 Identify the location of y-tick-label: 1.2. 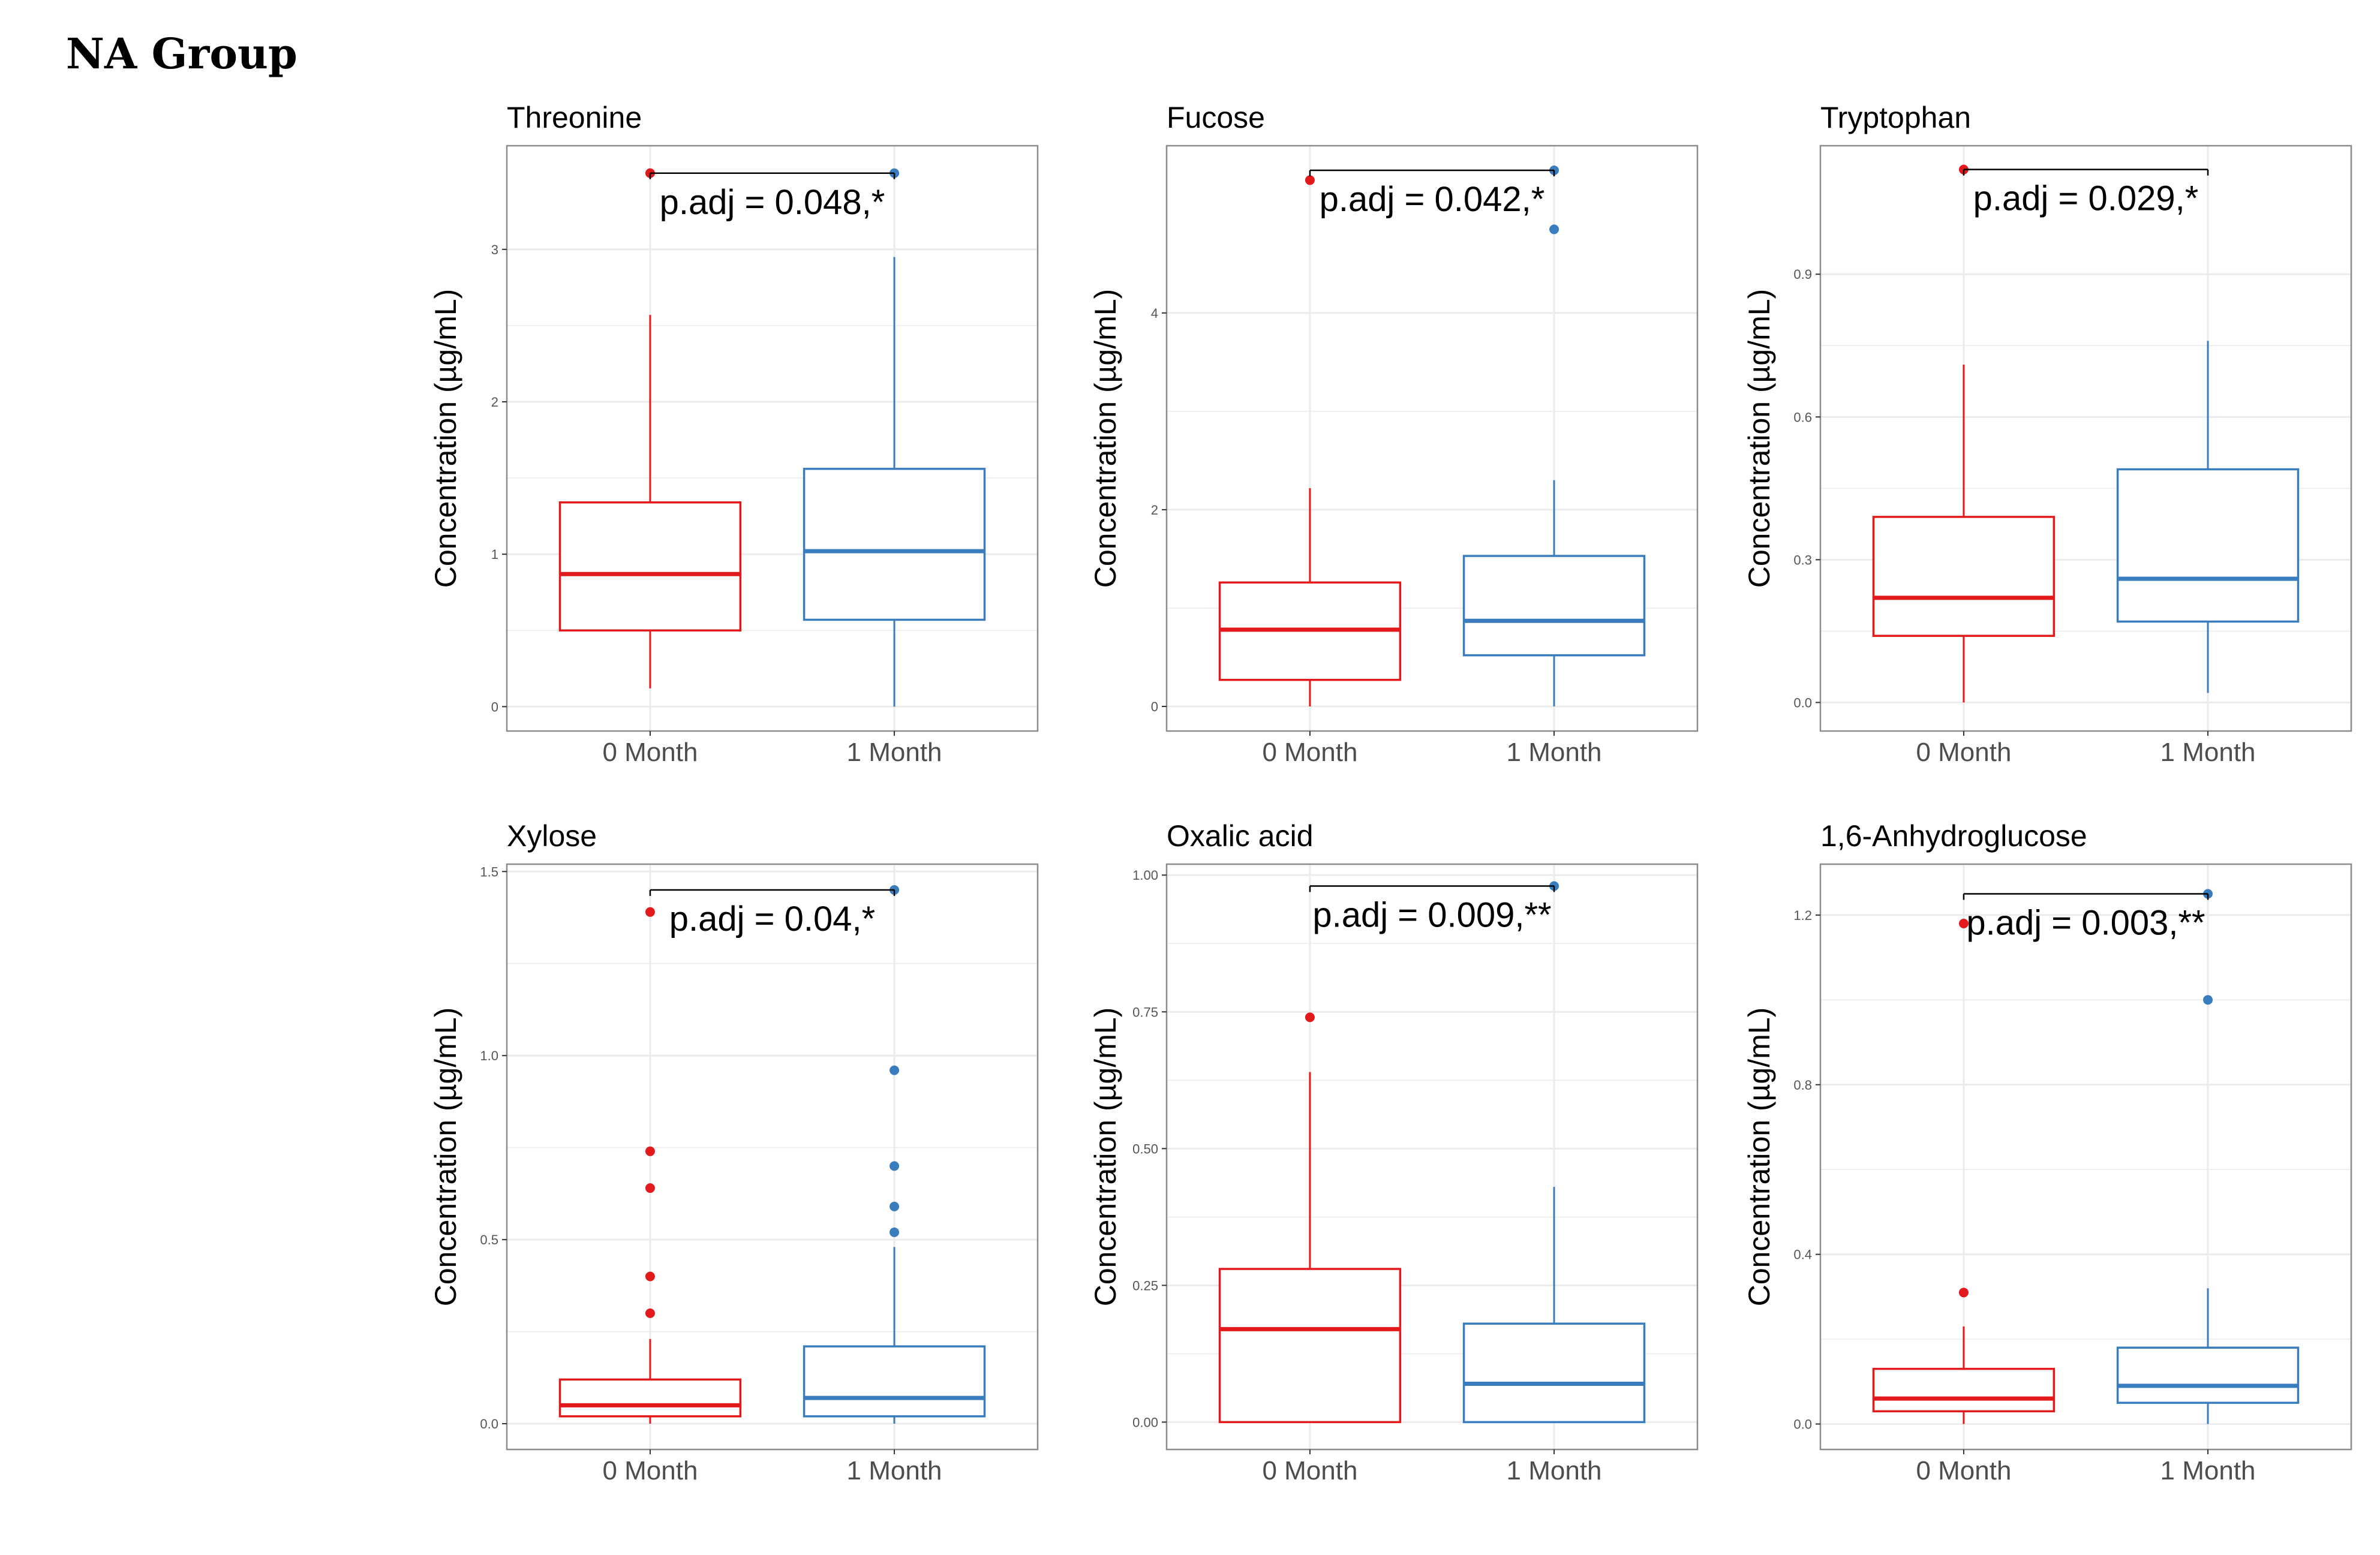
(1803, 915).